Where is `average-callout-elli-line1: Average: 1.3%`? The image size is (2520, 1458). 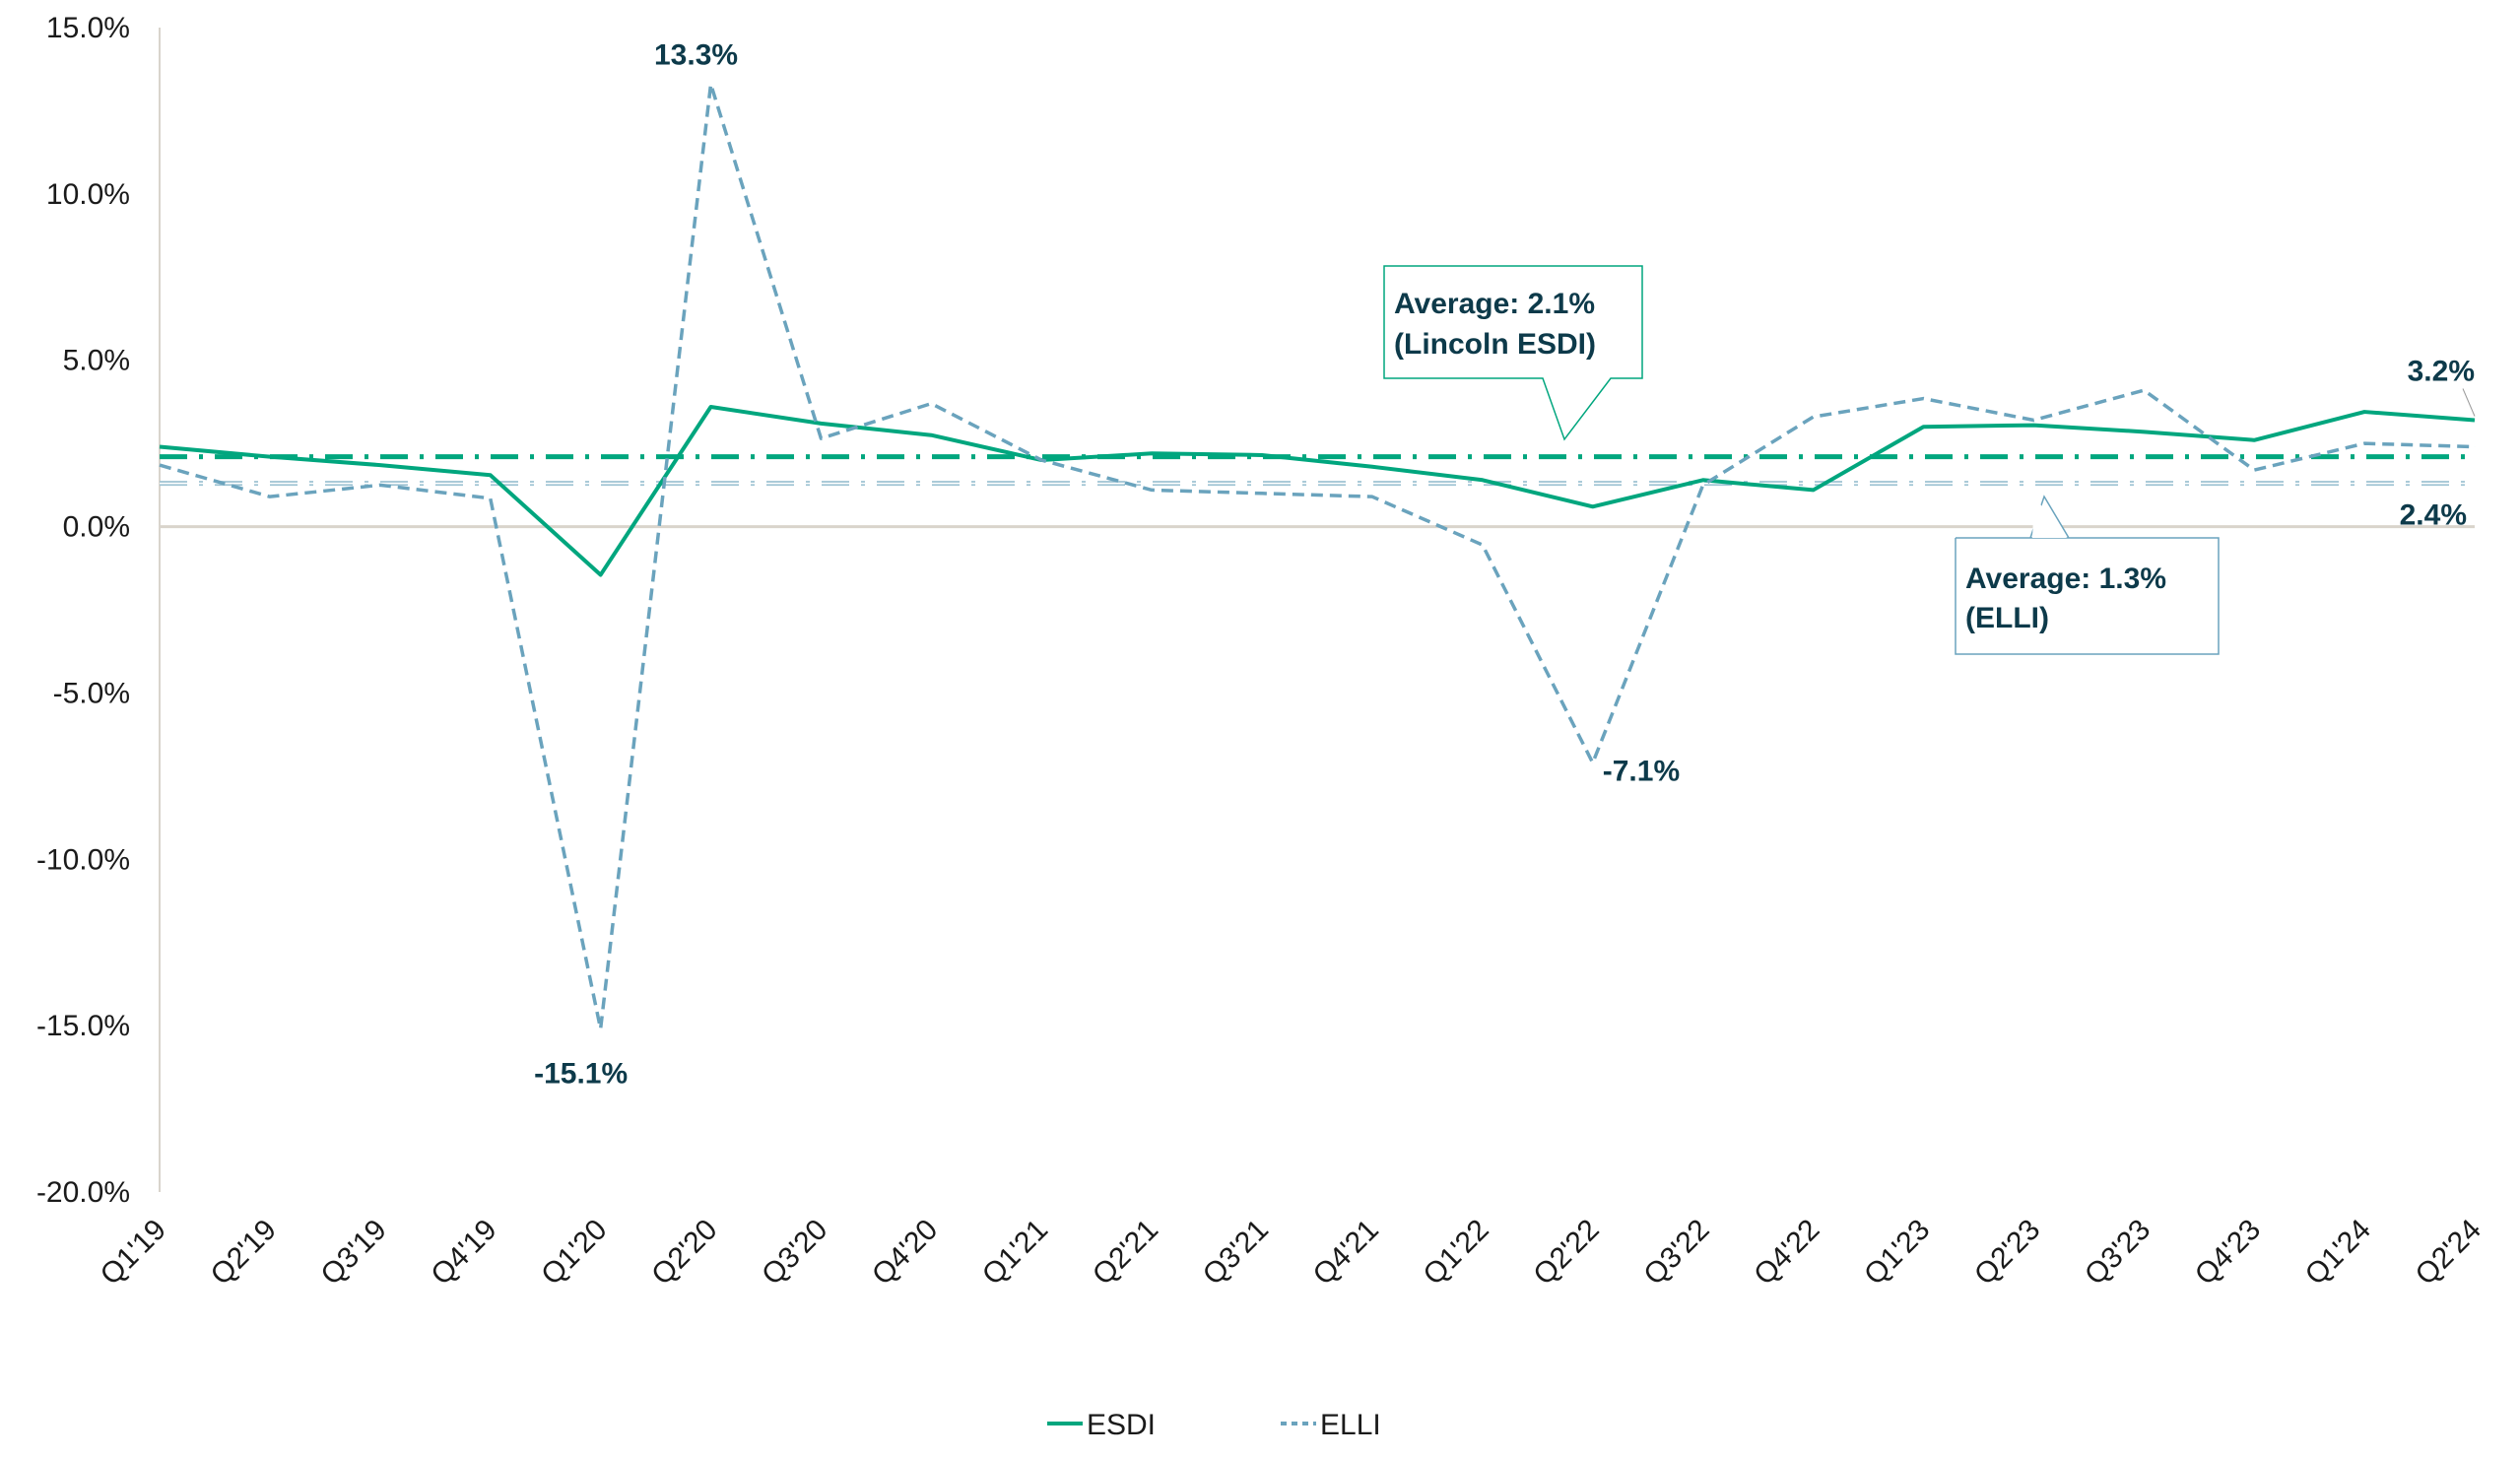 average-callout-elli-line1: Average: 1.3% is located at coordinates (2065, 579).